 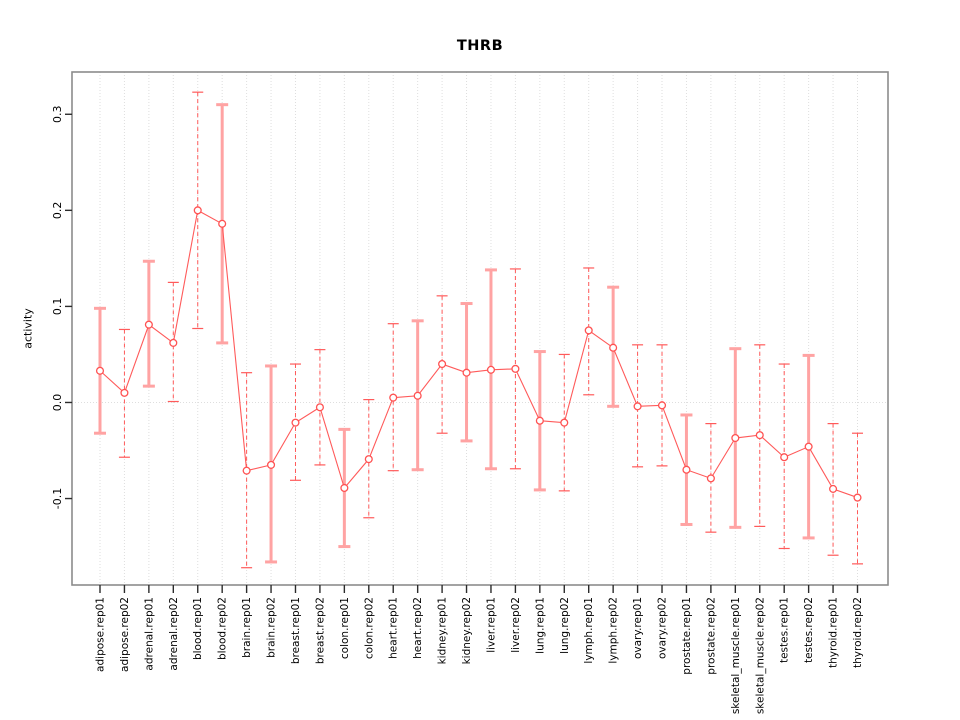 What do you see at coordinates (809, 630) in the screenshot?
I see `x-tick-label: testes.rep02` at bounding box center [809, 630].